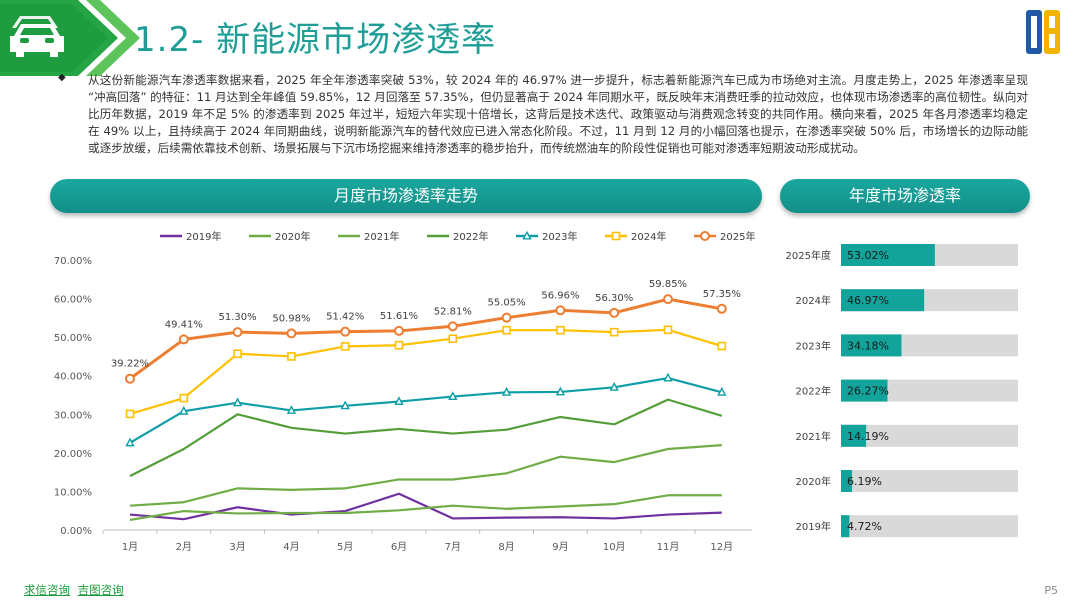  What do you see at coordinates (73, 454) in the screenshot?
I see `y-tick-label: 20.00%` at bounding box center [73, 454].